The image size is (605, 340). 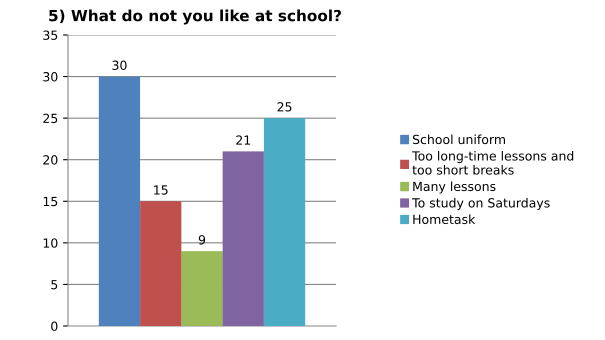 I want to click on data-label: 15, so click(x=161, y=190).